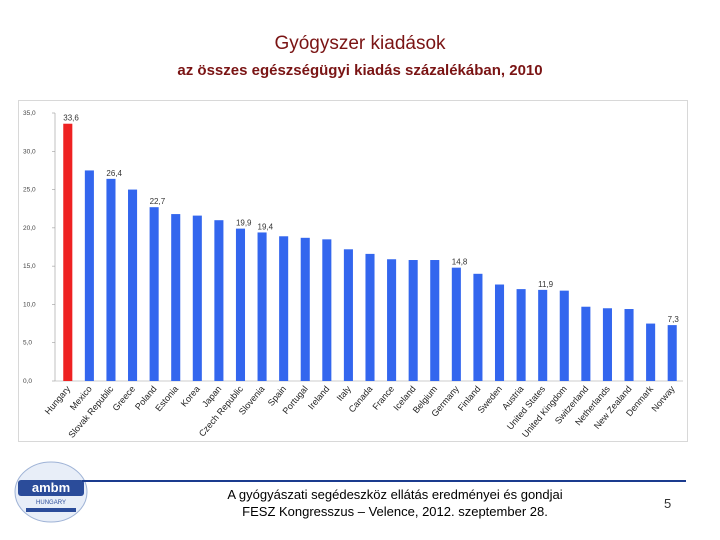 This screenshot has height=540, width=720. I want to click on y-tick-label: 10,0, so click(29, 304).